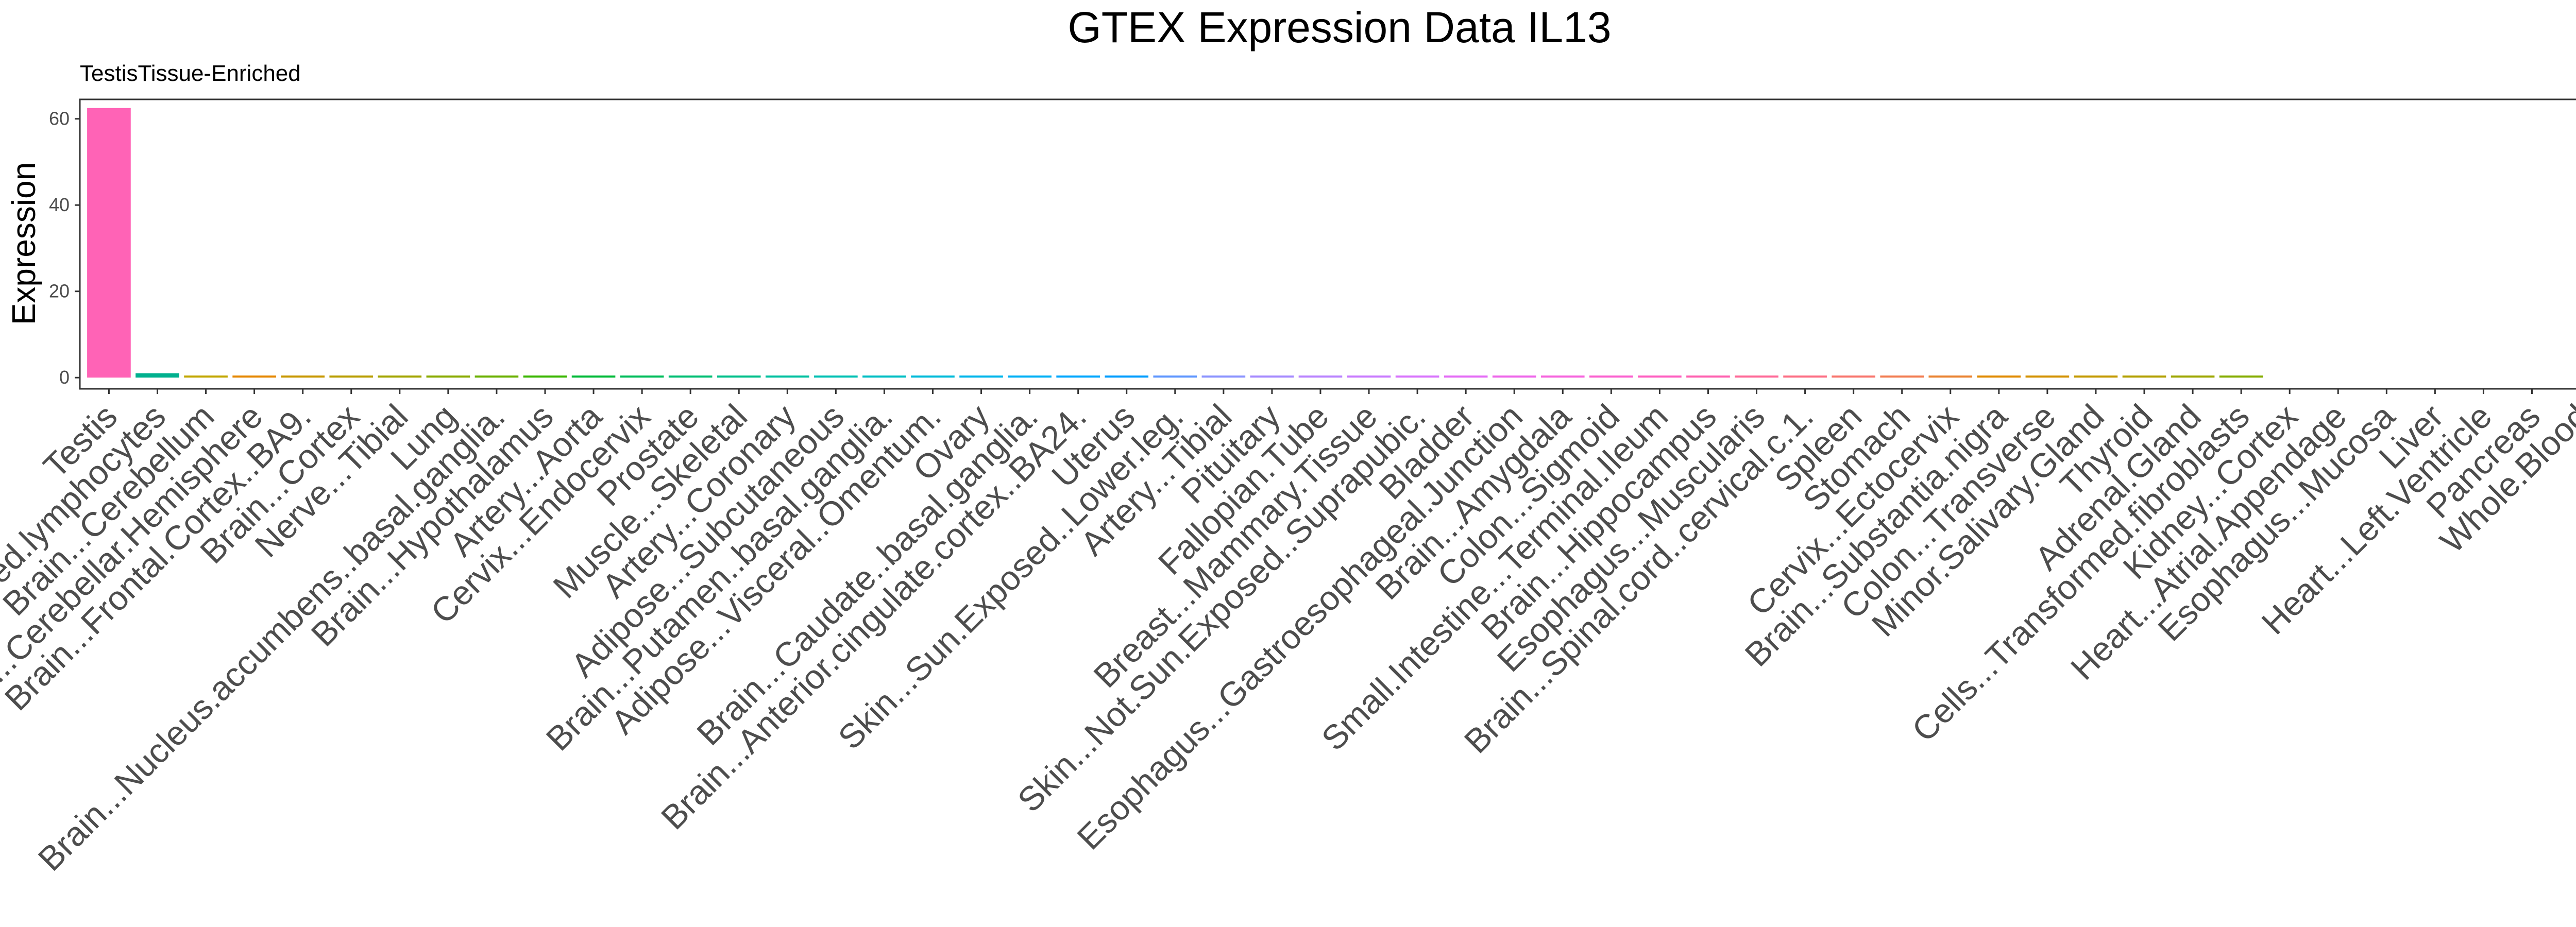  Describe the element at coordinates (1466, 377) in the screenshot. I see `bar-bladder` at that location.